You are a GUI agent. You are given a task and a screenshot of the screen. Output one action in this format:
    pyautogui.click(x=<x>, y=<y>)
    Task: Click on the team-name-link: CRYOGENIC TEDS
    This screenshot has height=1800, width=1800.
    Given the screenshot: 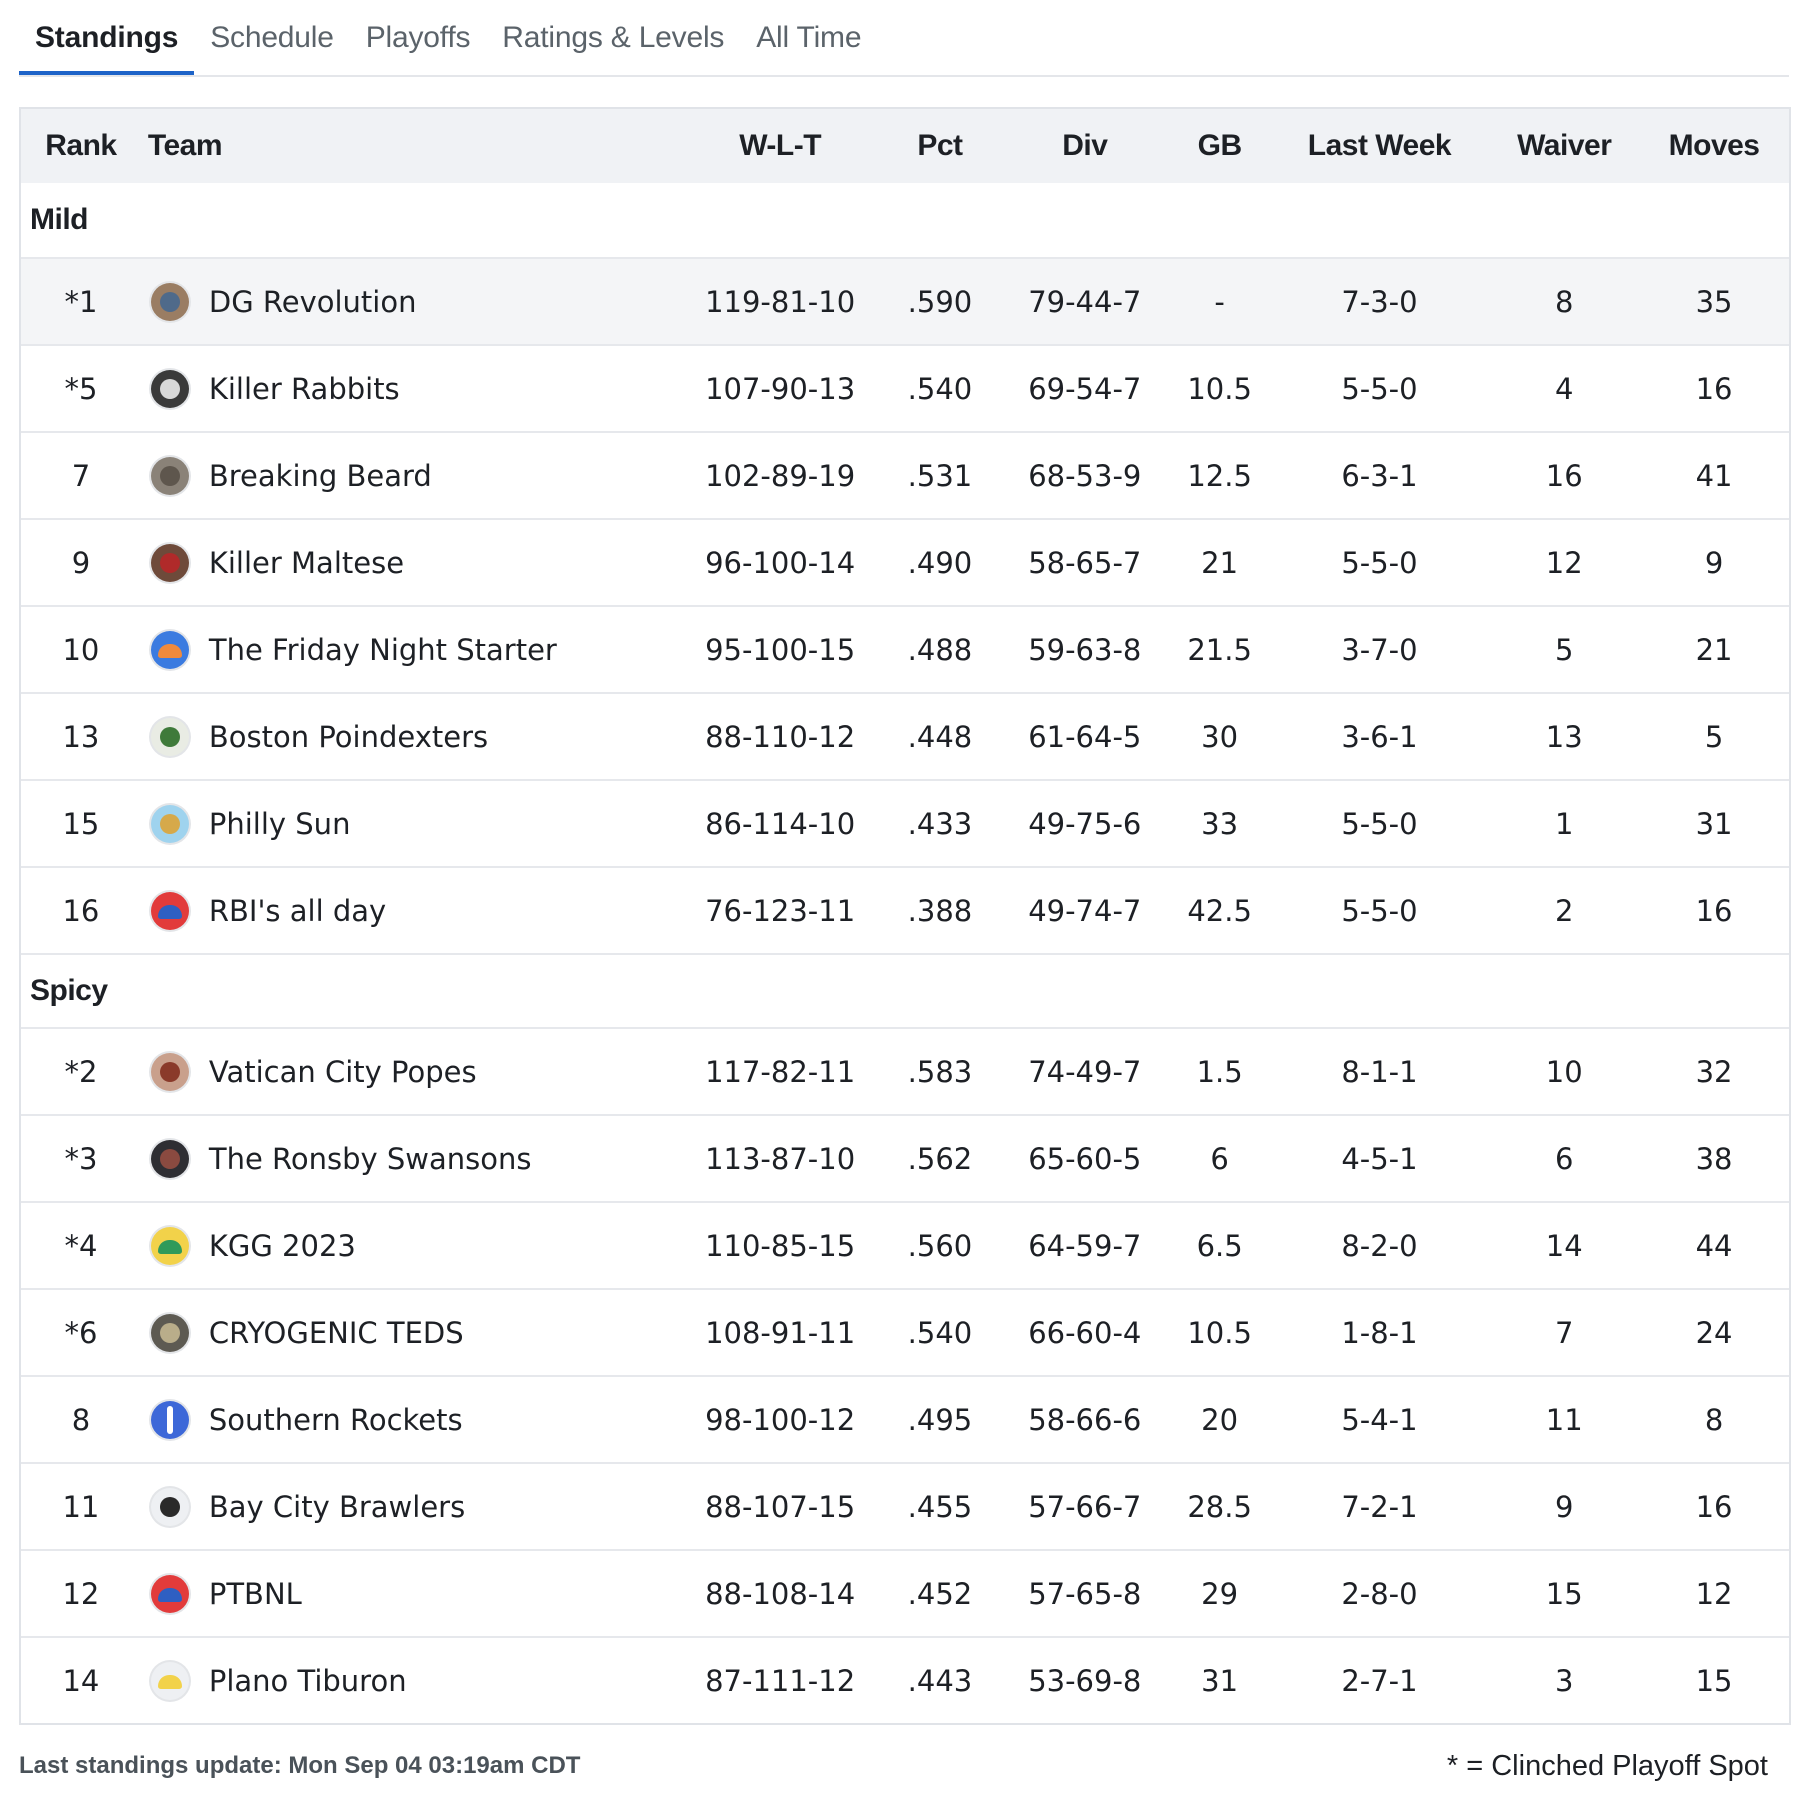 What is the action you would take?
    pyautogui.click(x=336, y=1332)
    